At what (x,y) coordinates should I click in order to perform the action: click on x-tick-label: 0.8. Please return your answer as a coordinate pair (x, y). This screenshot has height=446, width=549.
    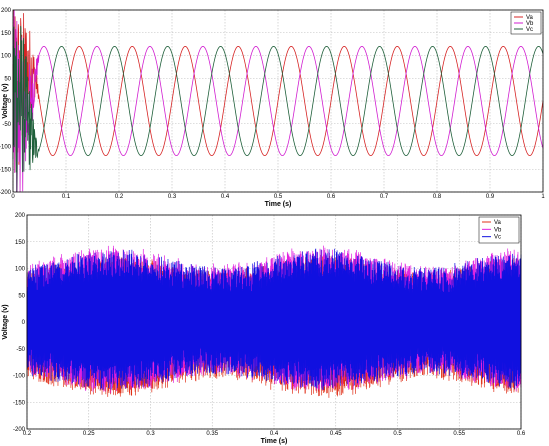
    Looking at the image, I should click on (437, 197).